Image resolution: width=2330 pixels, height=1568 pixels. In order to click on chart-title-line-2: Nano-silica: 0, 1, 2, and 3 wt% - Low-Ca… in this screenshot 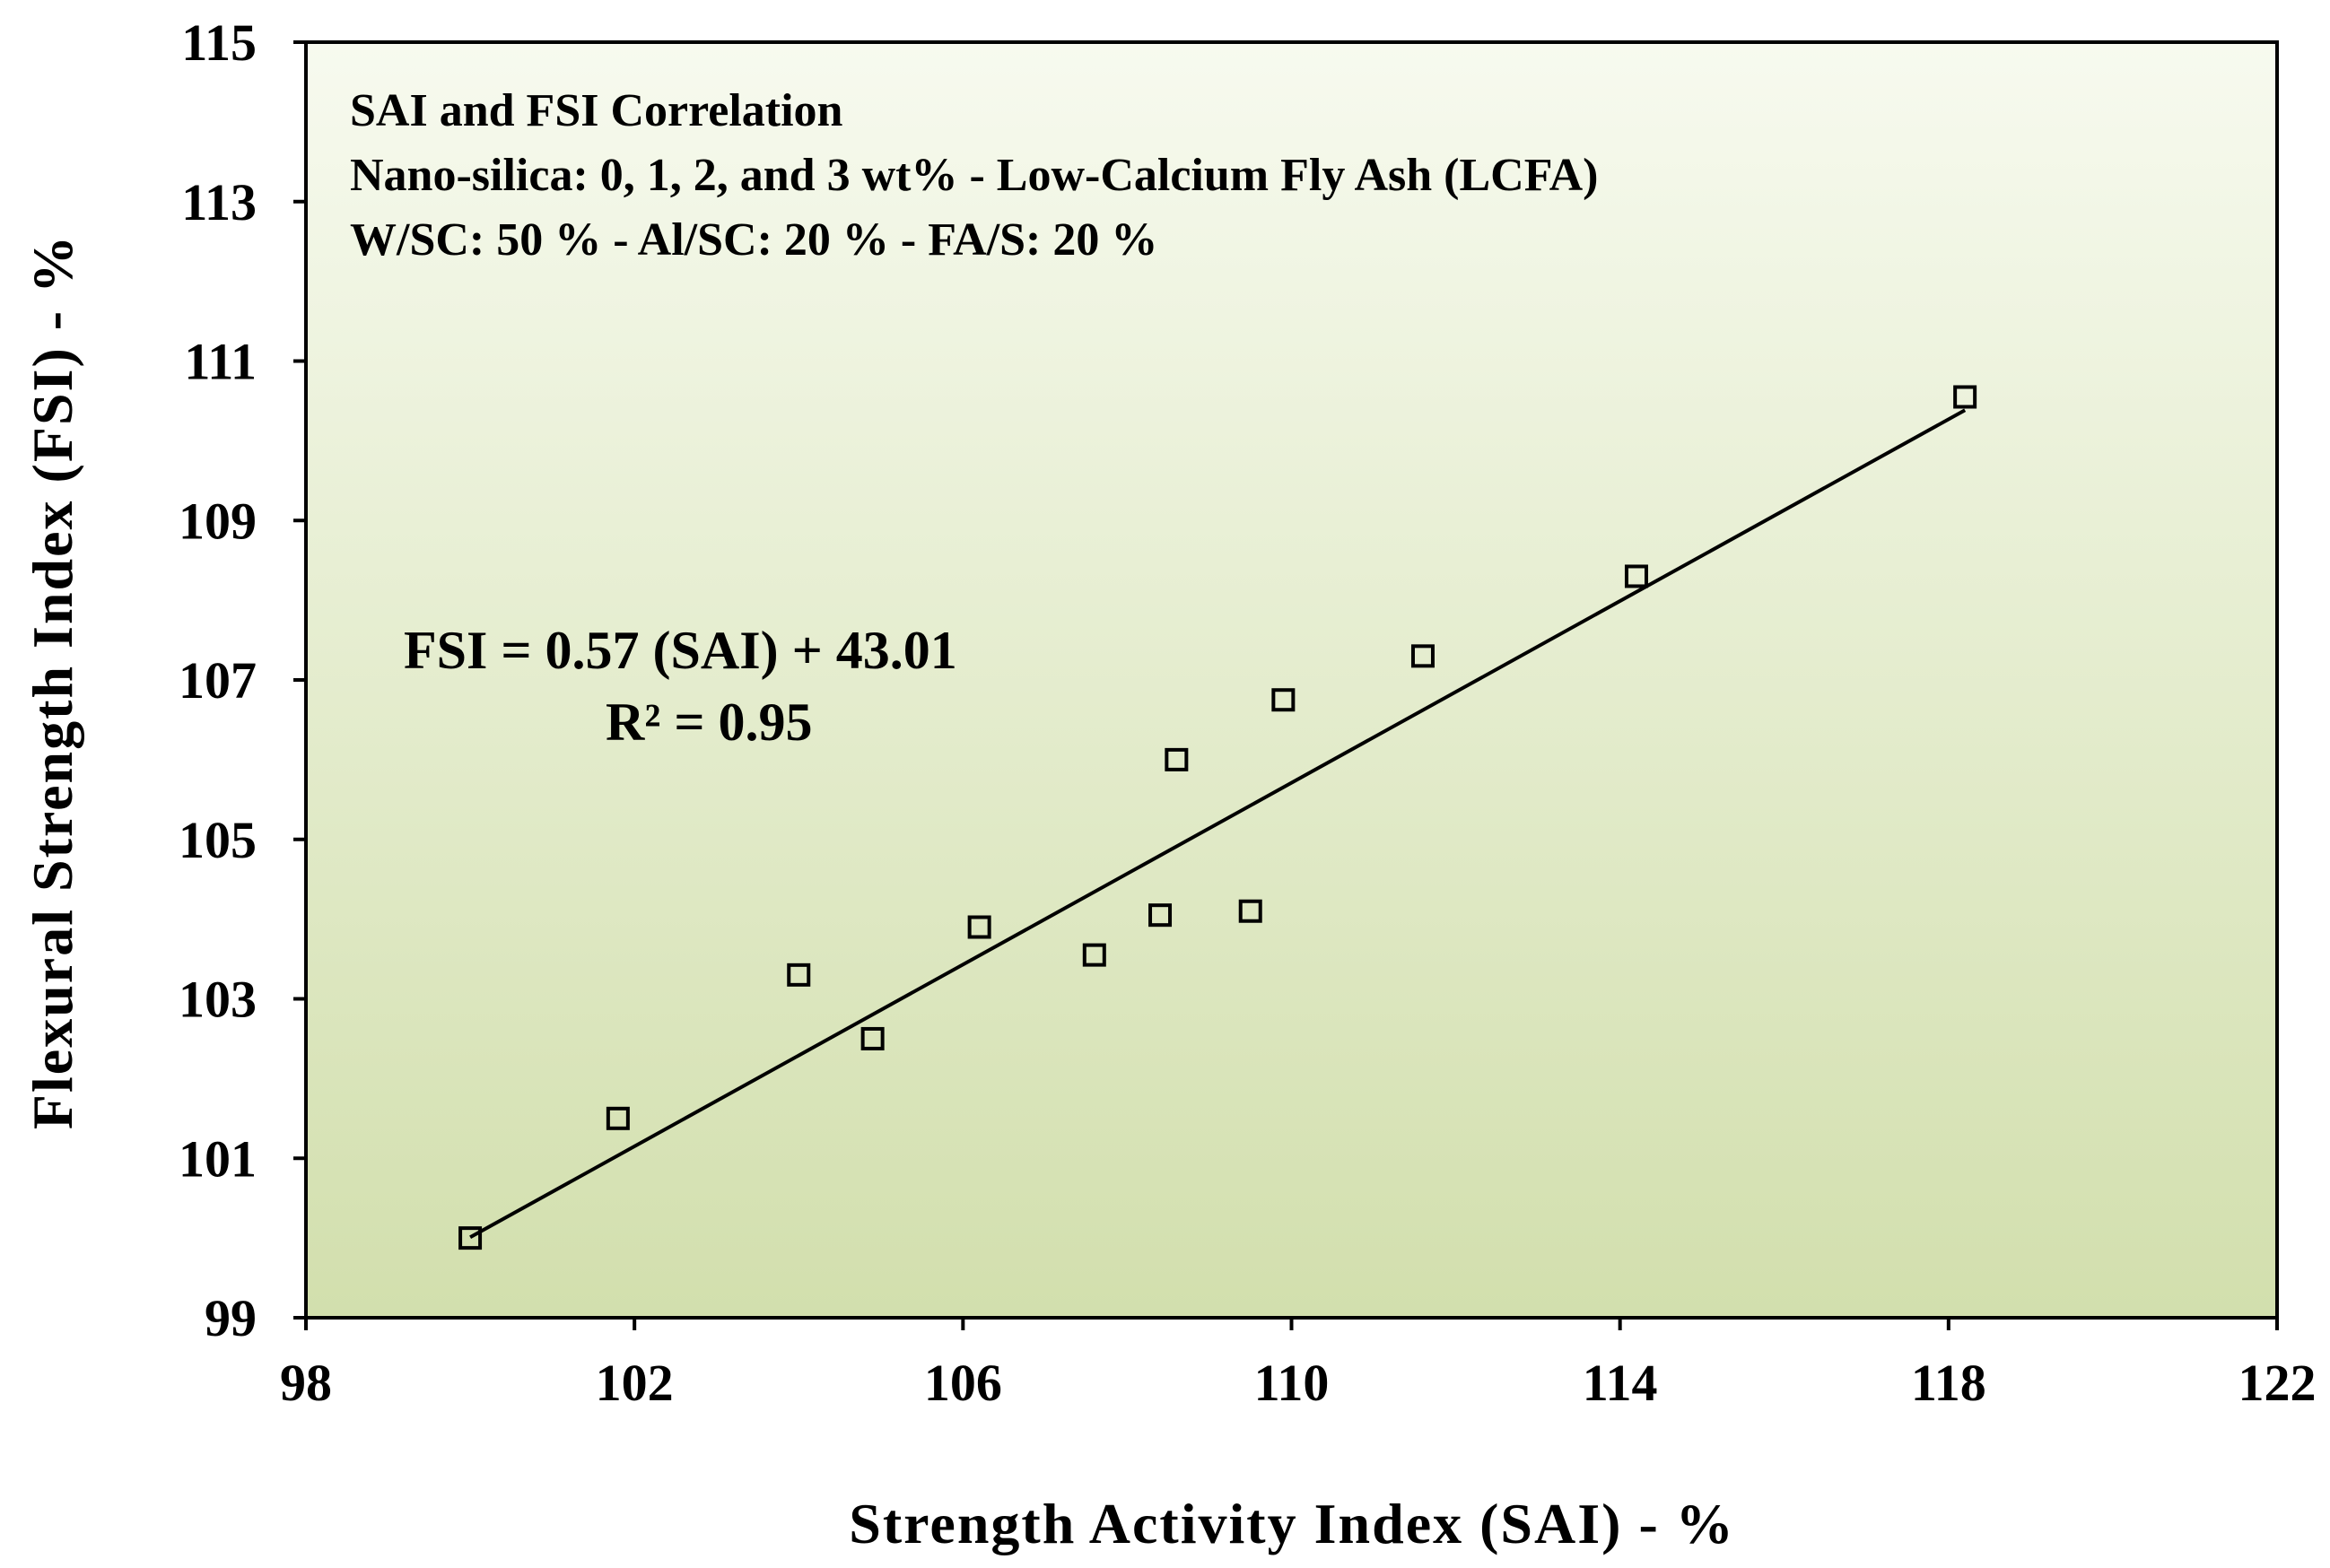, I will do `click(974, 175)`.